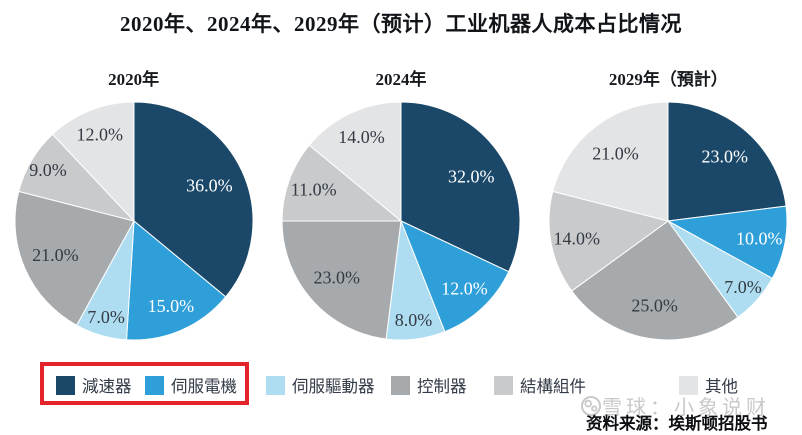 The height and width of the screenshot is (435, 802). I want to click on watermark: 雪球：小象说财, so click(675, 405).